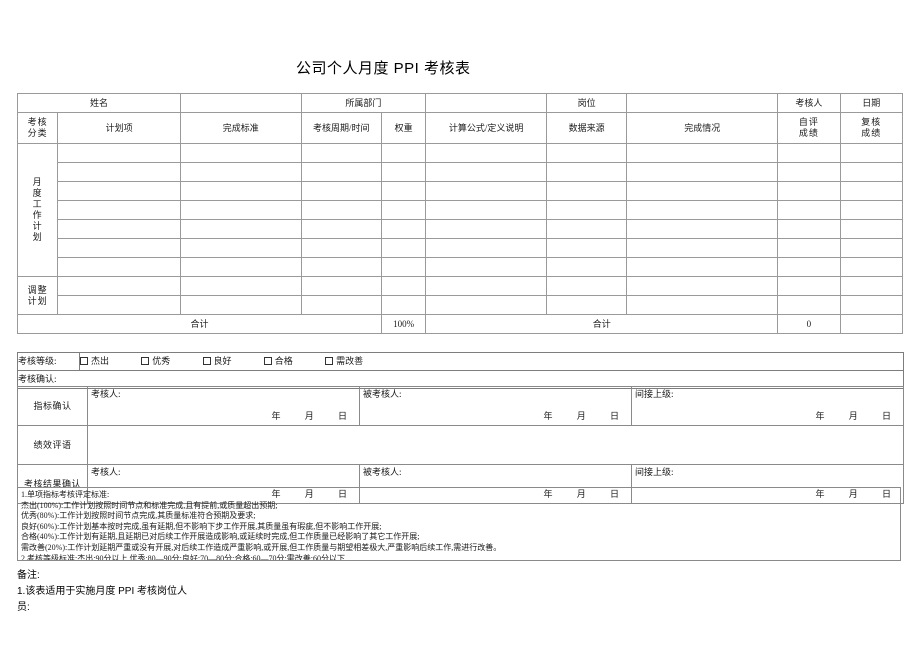  Describe the element at coordinates (767, 406) in the screenshot. I see `indicator-supervisor-cell: 间接上级: 年 月 日` at that location.